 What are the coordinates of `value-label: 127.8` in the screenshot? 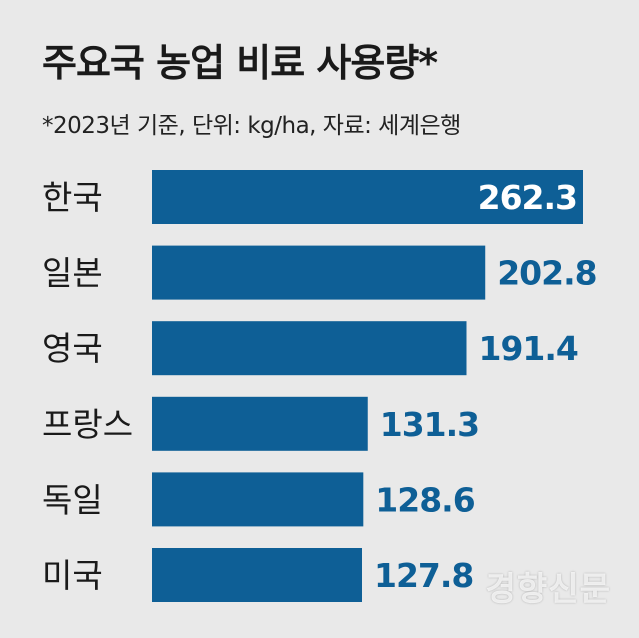 It's located at (423, 575).